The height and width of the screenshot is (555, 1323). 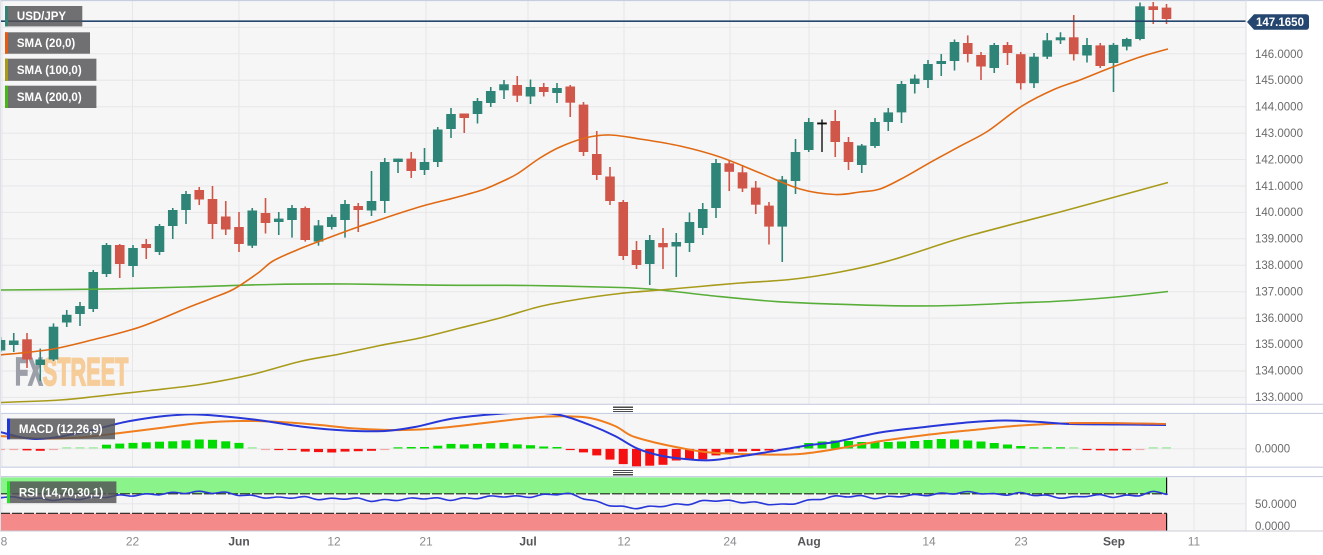 What do you see at coordinates (61, 493) in the screenshot?
I see `svg-text: RSI (14,70,30,1)` at bounding box center [61, 493].